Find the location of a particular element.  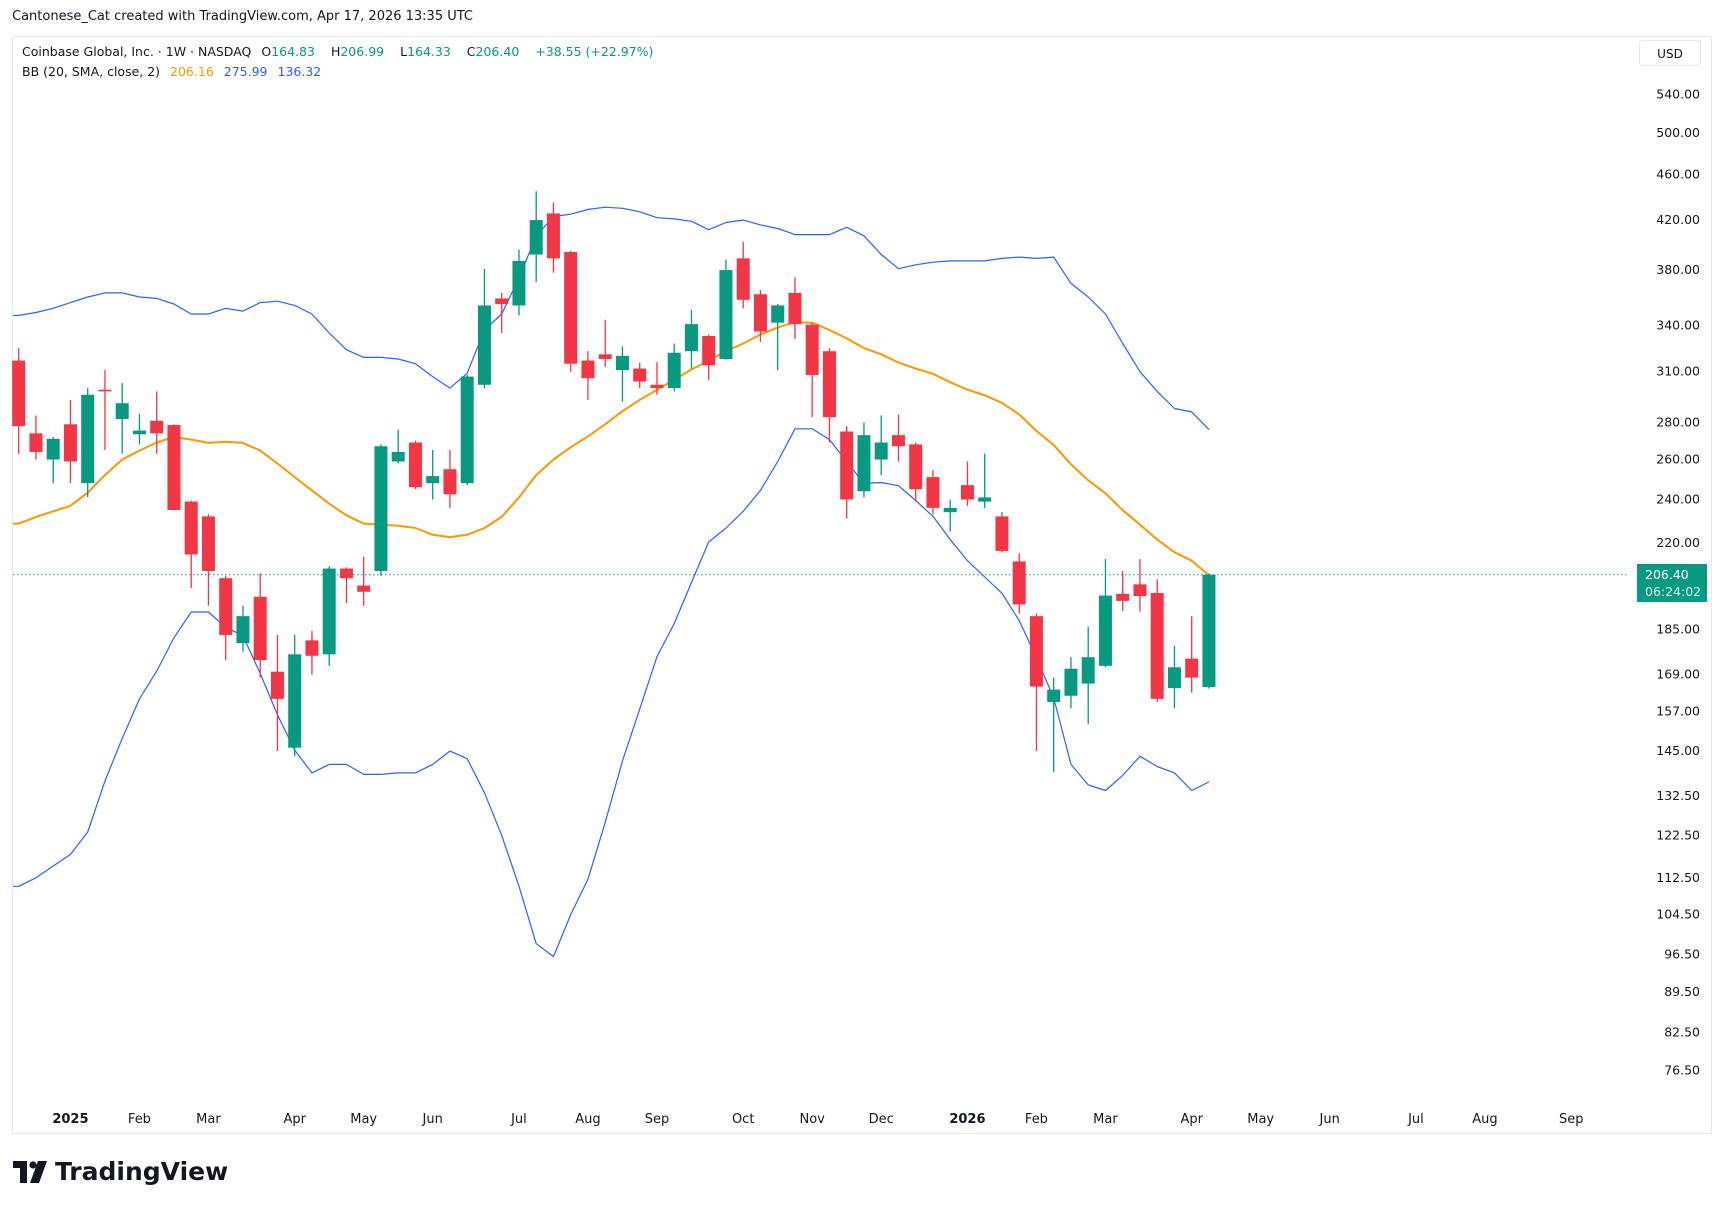

symbol-title: Coinbase Global, Inc. · 1W · NASDAQ is located at coordinates (137, 51).